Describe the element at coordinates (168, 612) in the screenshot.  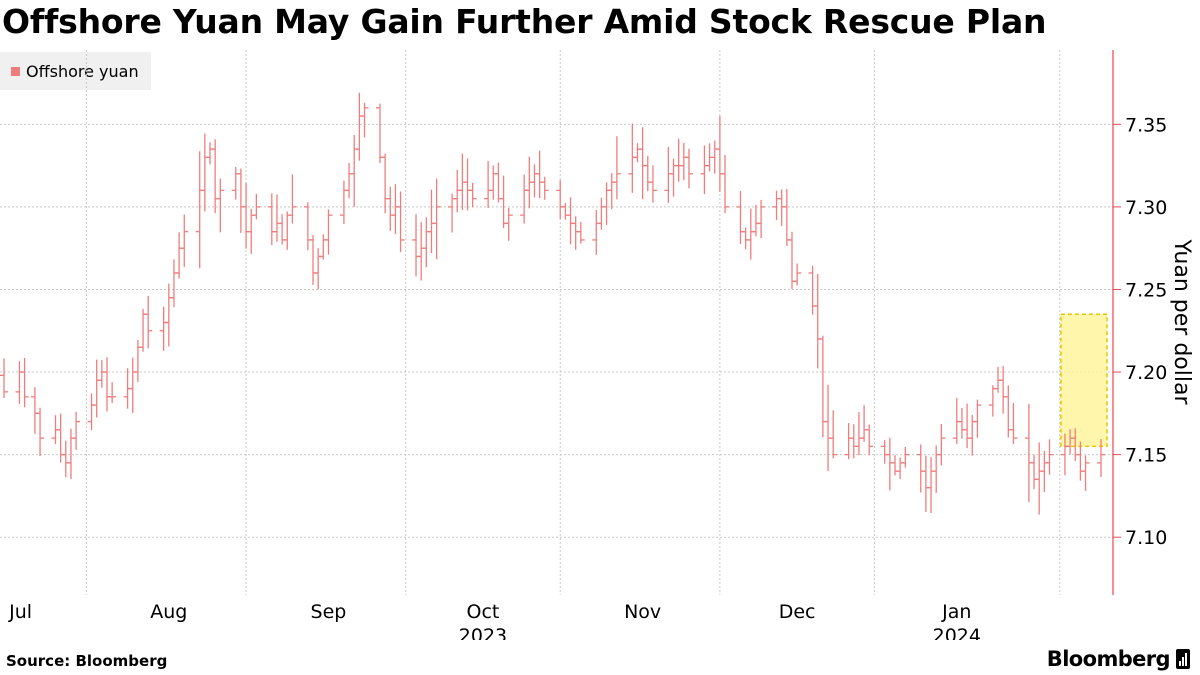
I see `x-tick-label: Aug` at that location.